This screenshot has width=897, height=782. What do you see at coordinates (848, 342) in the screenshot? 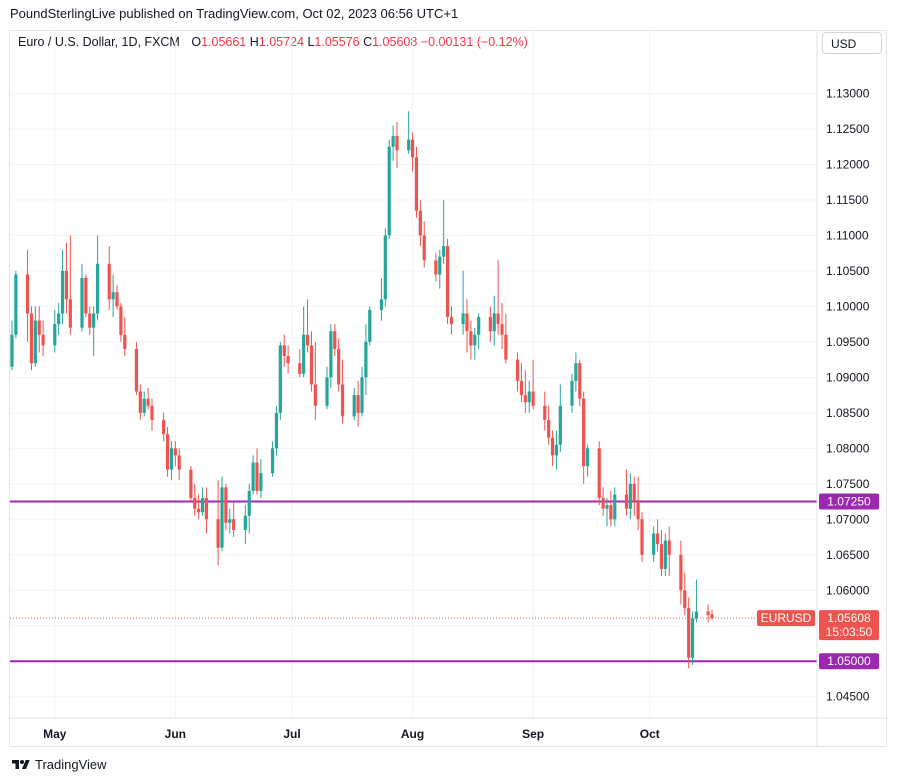
I see `y-tick-label: 1.09500` at bounding box center [848, 342].